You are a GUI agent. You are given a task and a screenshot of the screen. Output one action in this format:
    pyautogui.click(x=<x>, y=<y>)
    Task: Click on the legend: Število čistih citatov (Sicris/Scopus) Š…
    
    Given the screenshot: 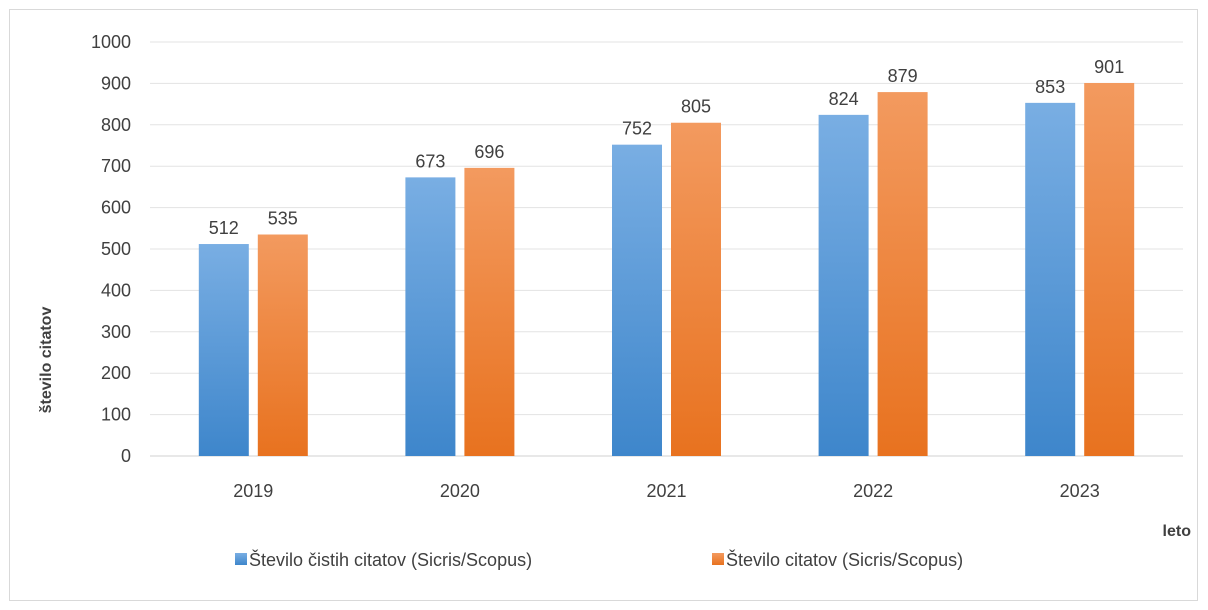 What is the action you would take?
    pyautogui.click(x=599, y=559)
    